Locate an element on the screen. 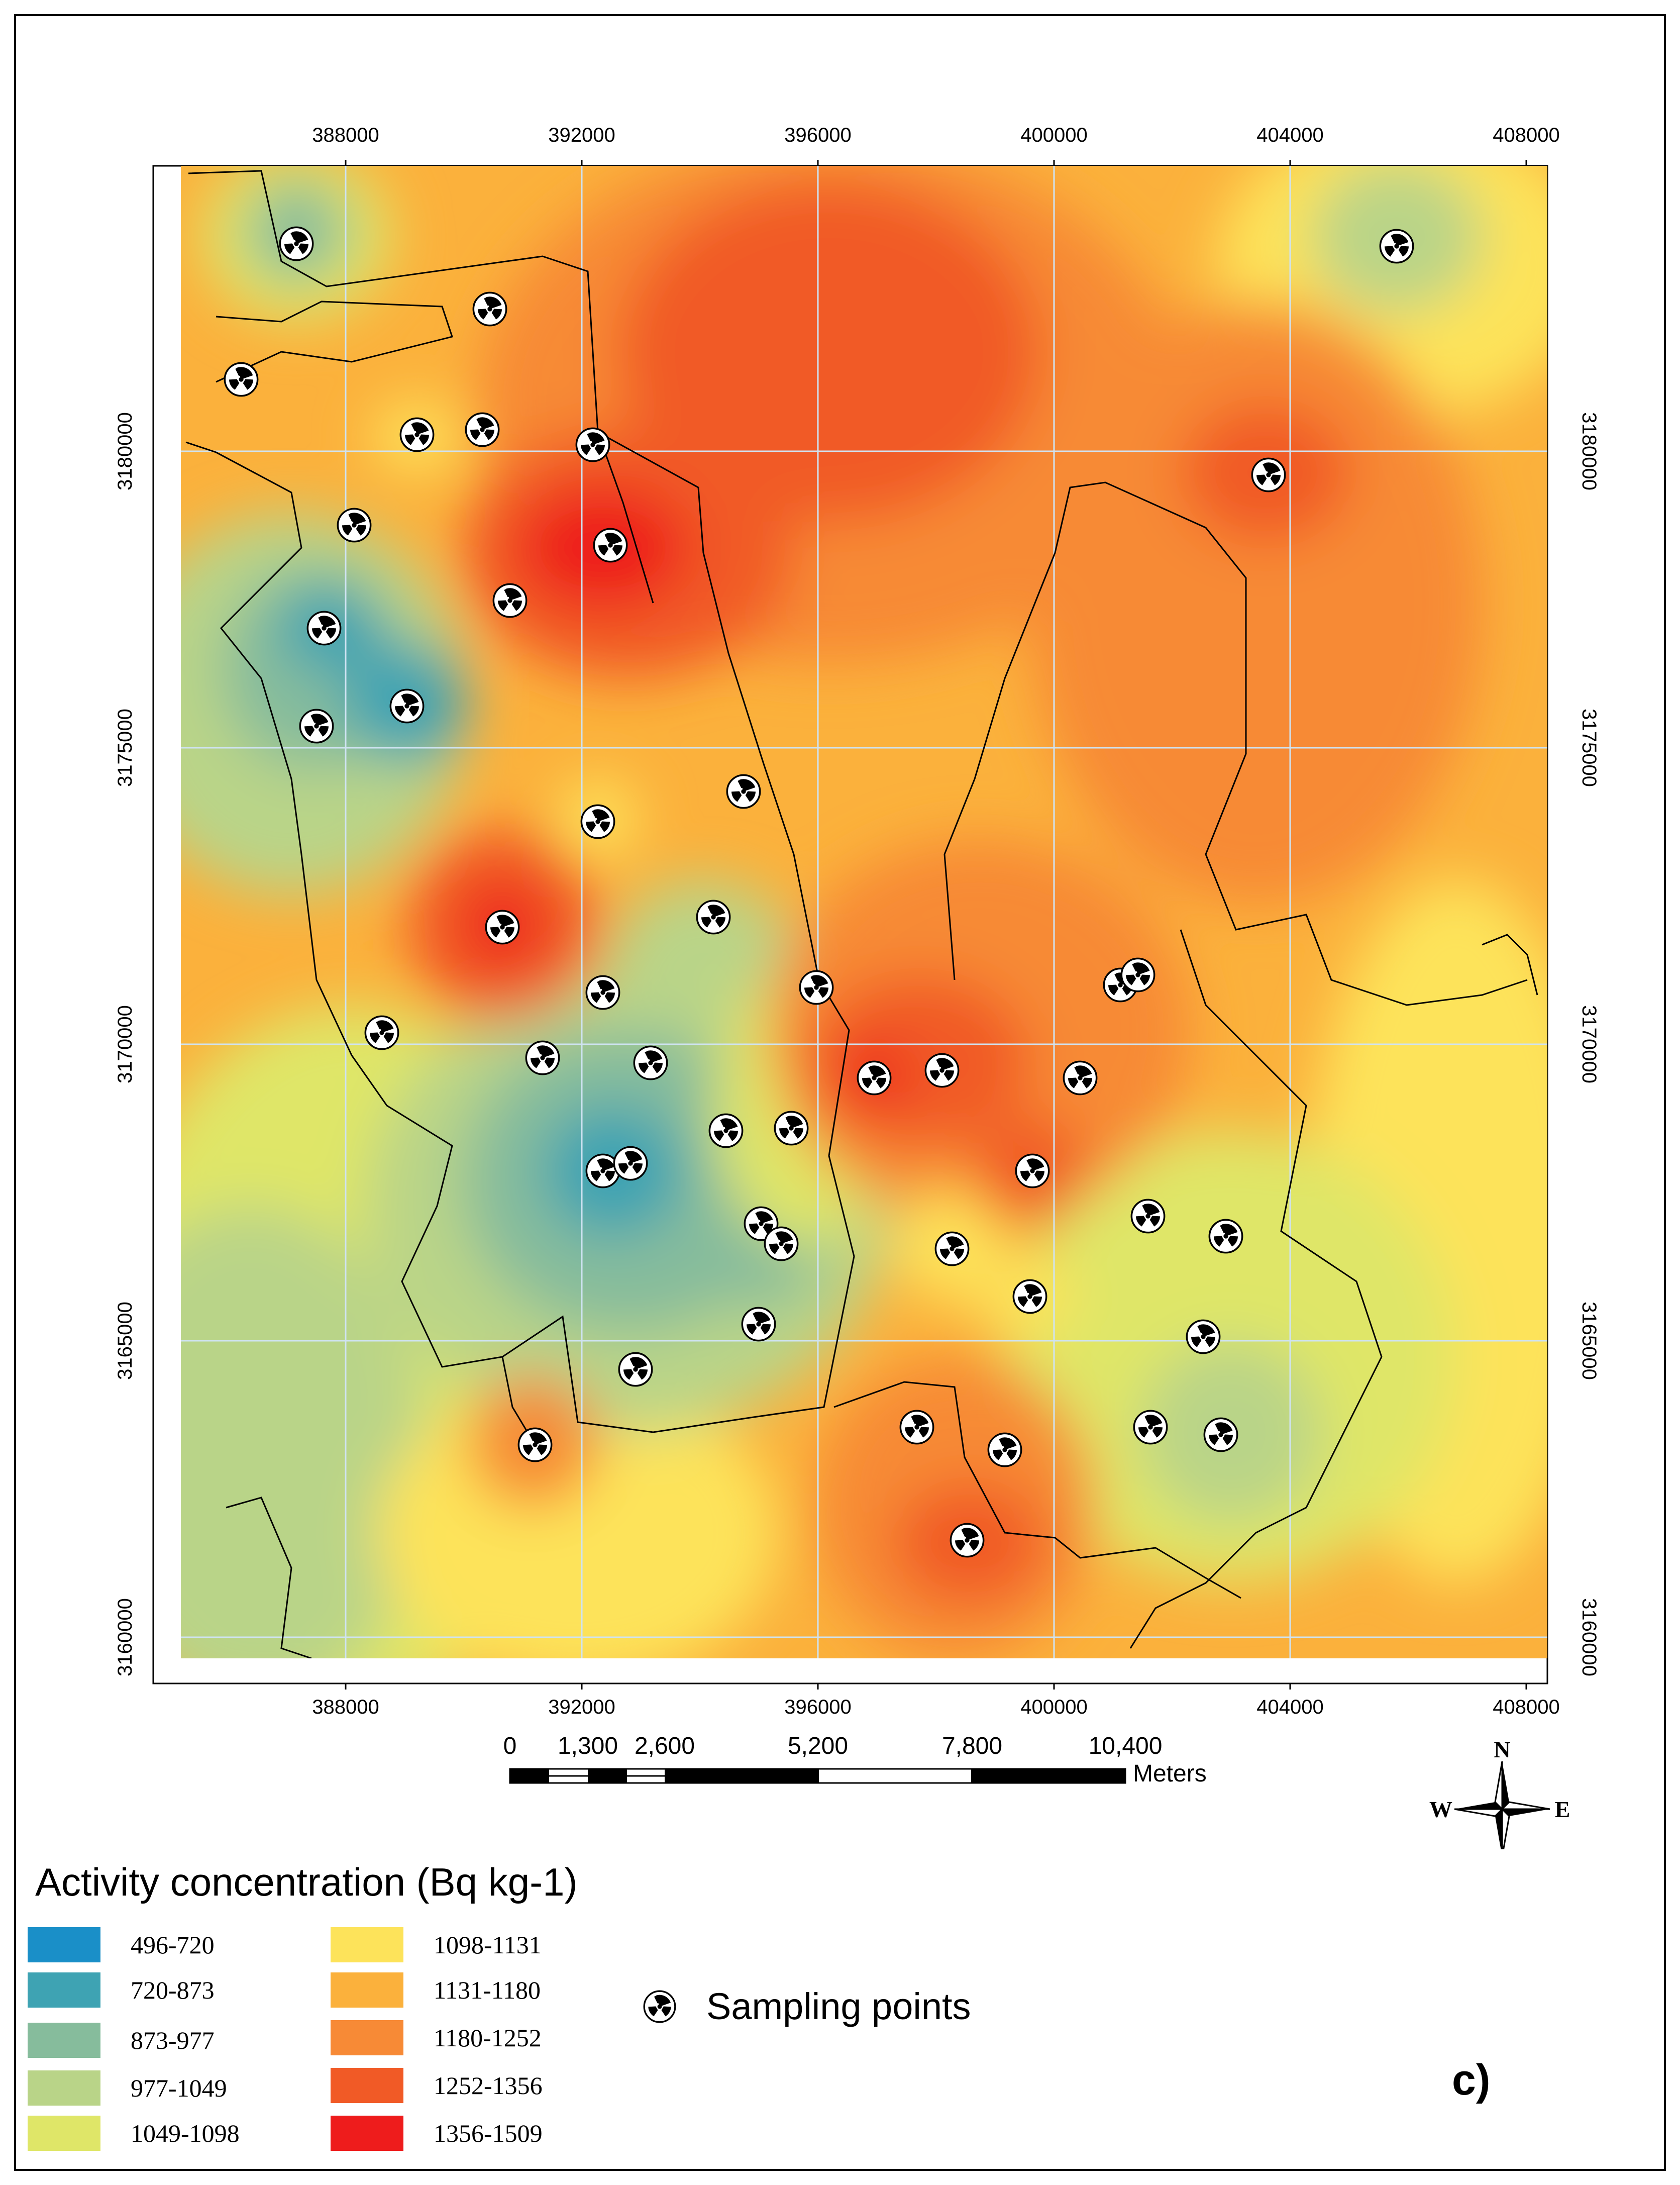 Image resolution: width=1680 pixels, height=2185 pixels. radiation-icon is located at coordinates (659, 2006).